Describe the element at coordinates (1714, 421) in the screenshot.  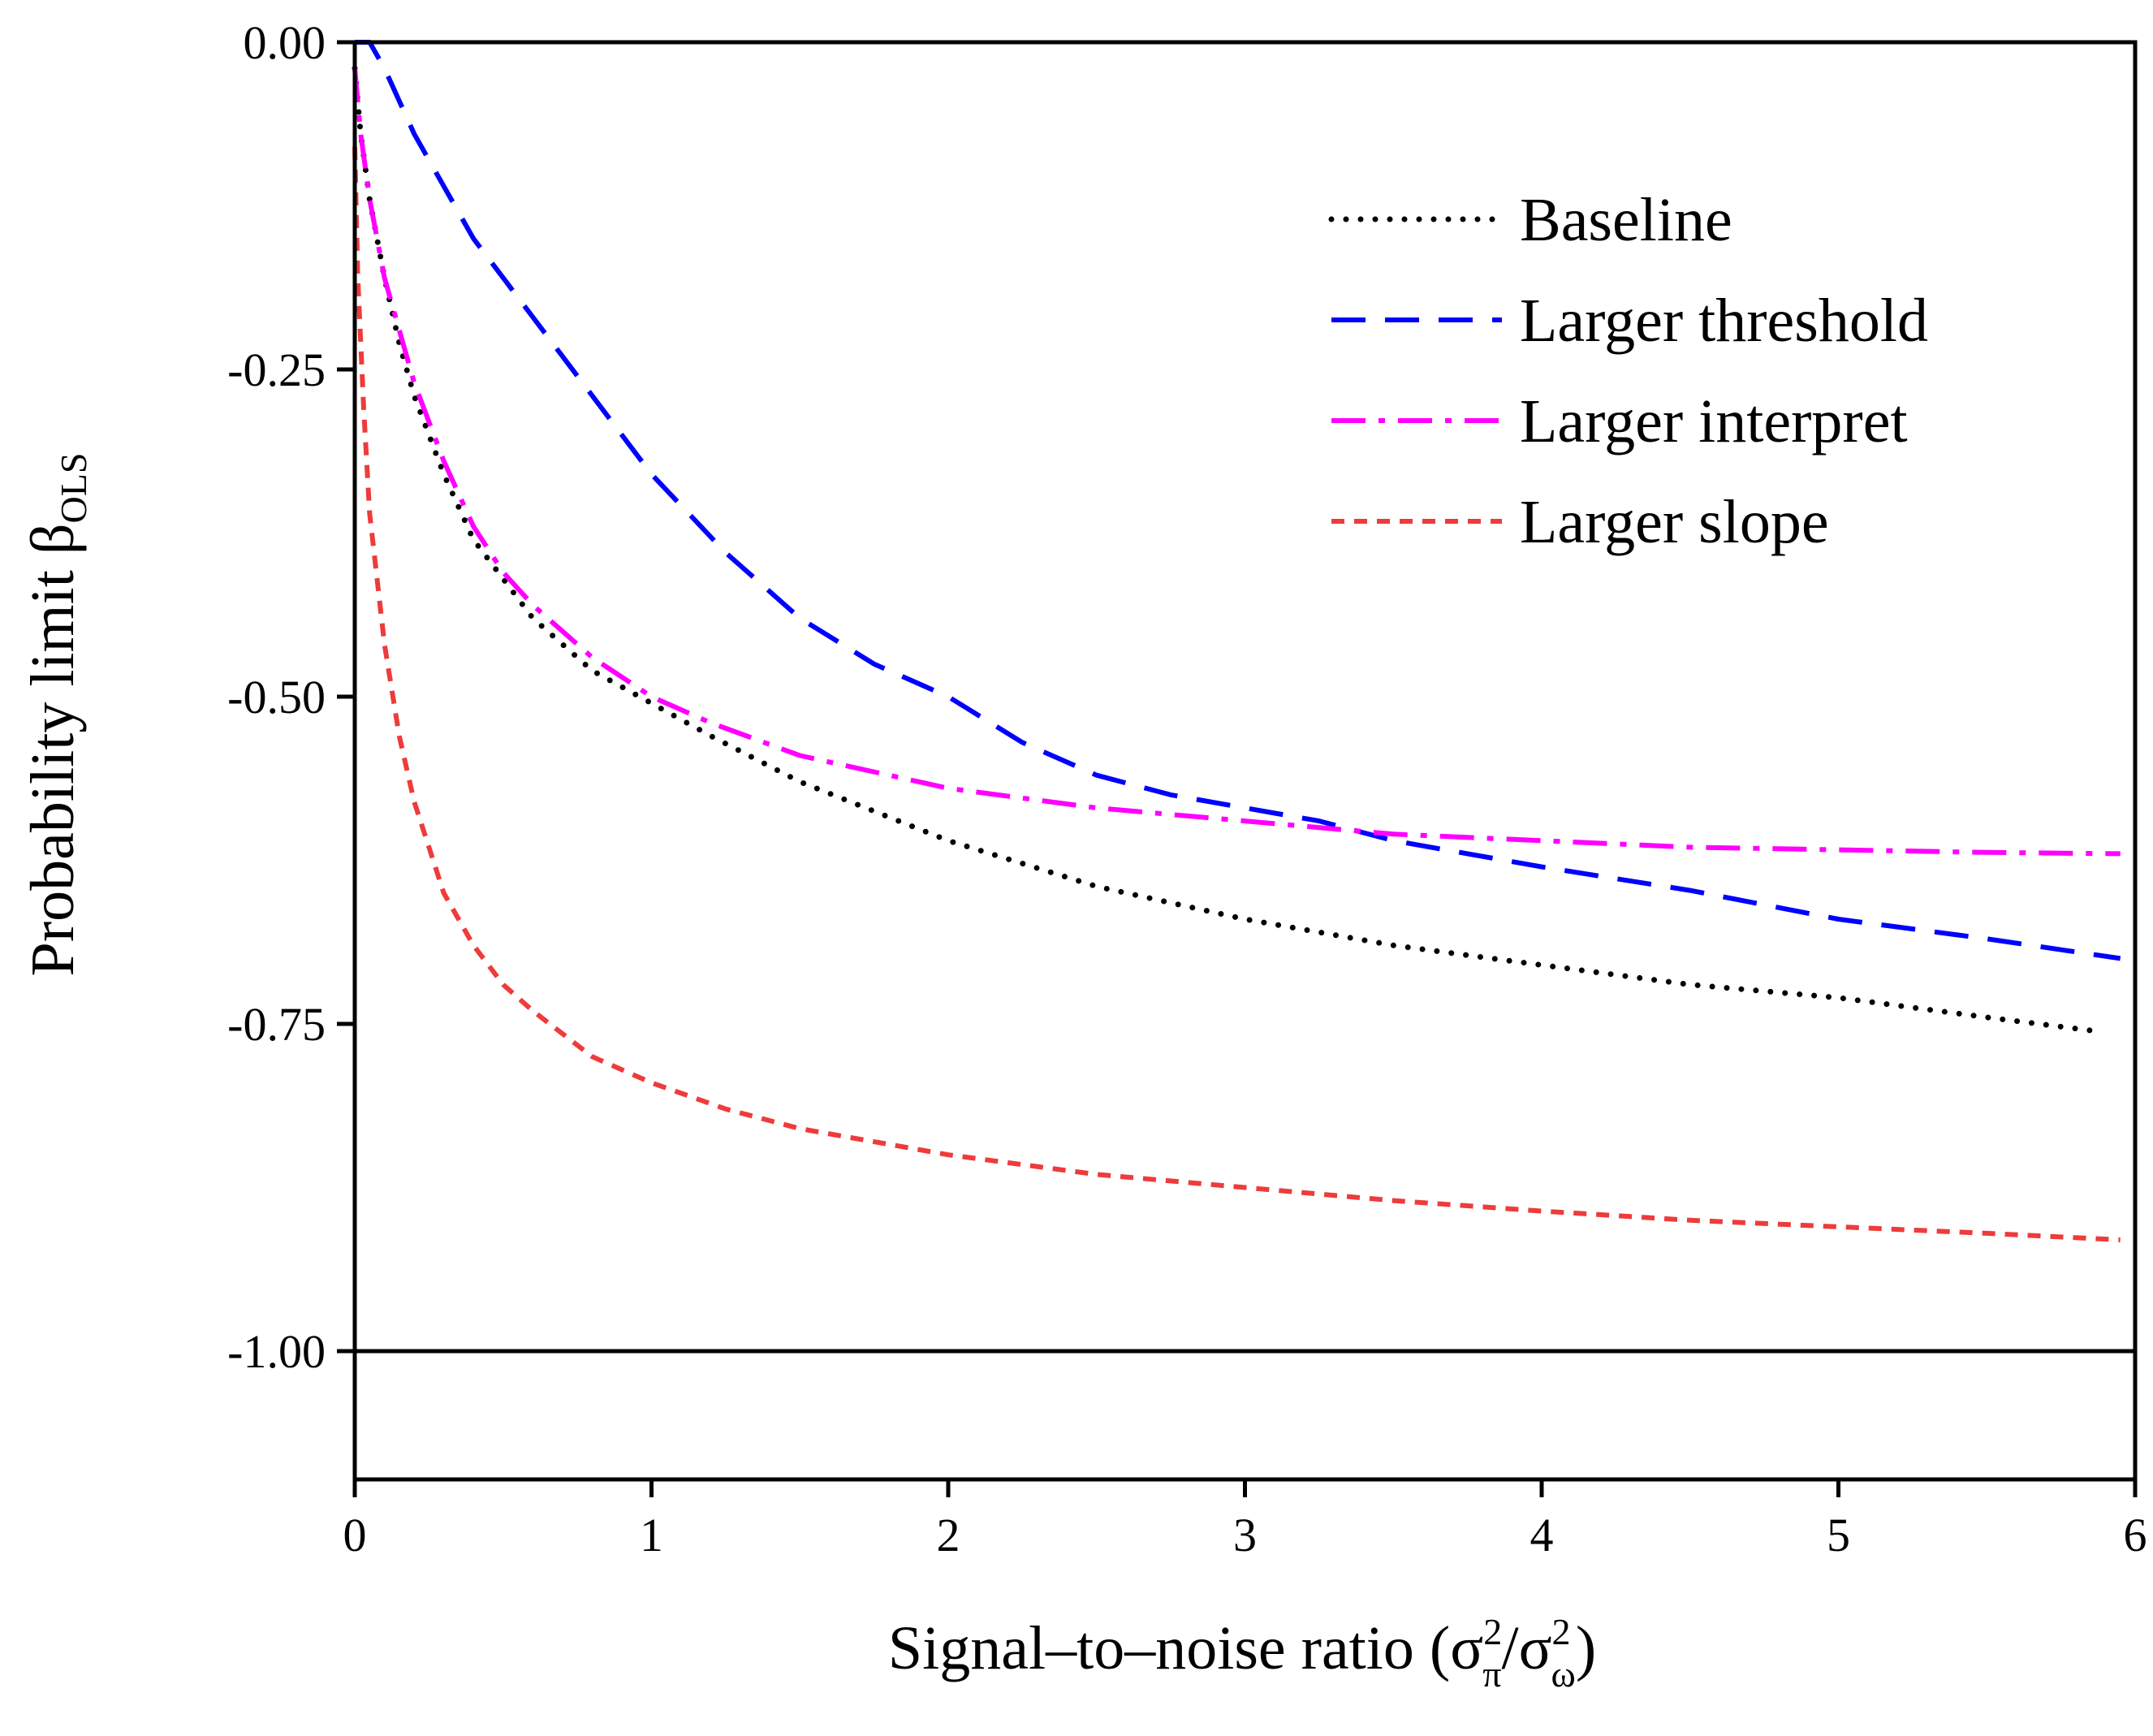
I see `legend-label: Larger interpret` at that location.